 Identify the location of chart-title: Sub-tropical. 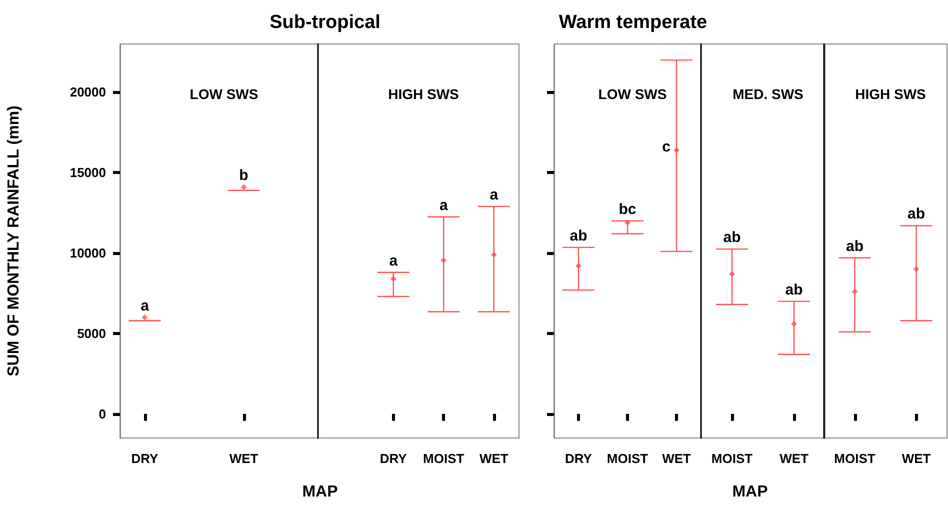
(325, 22).